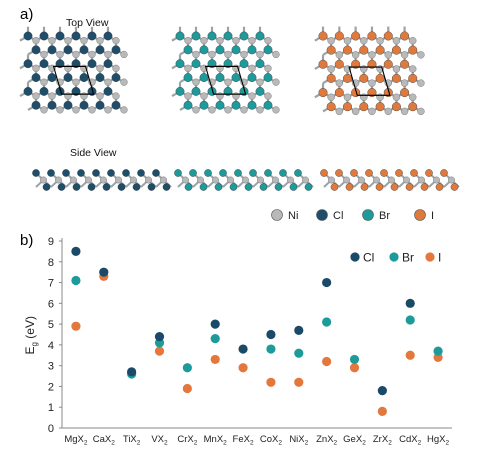 Image resolution: width=479 pixels, height=454 pixels. I want to click on y-tick-label: 1, so click(51, 408).